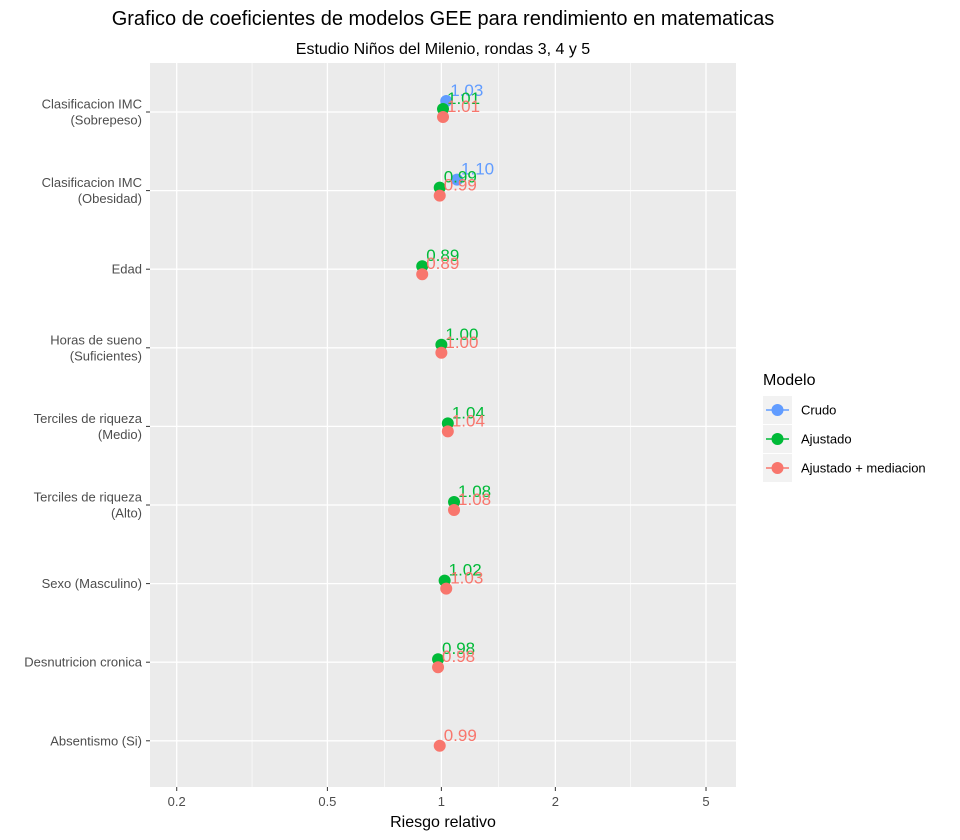 The width and height of the screenshot is (960, 840). What do you see at coordinates (83, 662) in the screenshot?
I see `y-tick-label: Desnutricion cronica` at bounding box center [83, 662].